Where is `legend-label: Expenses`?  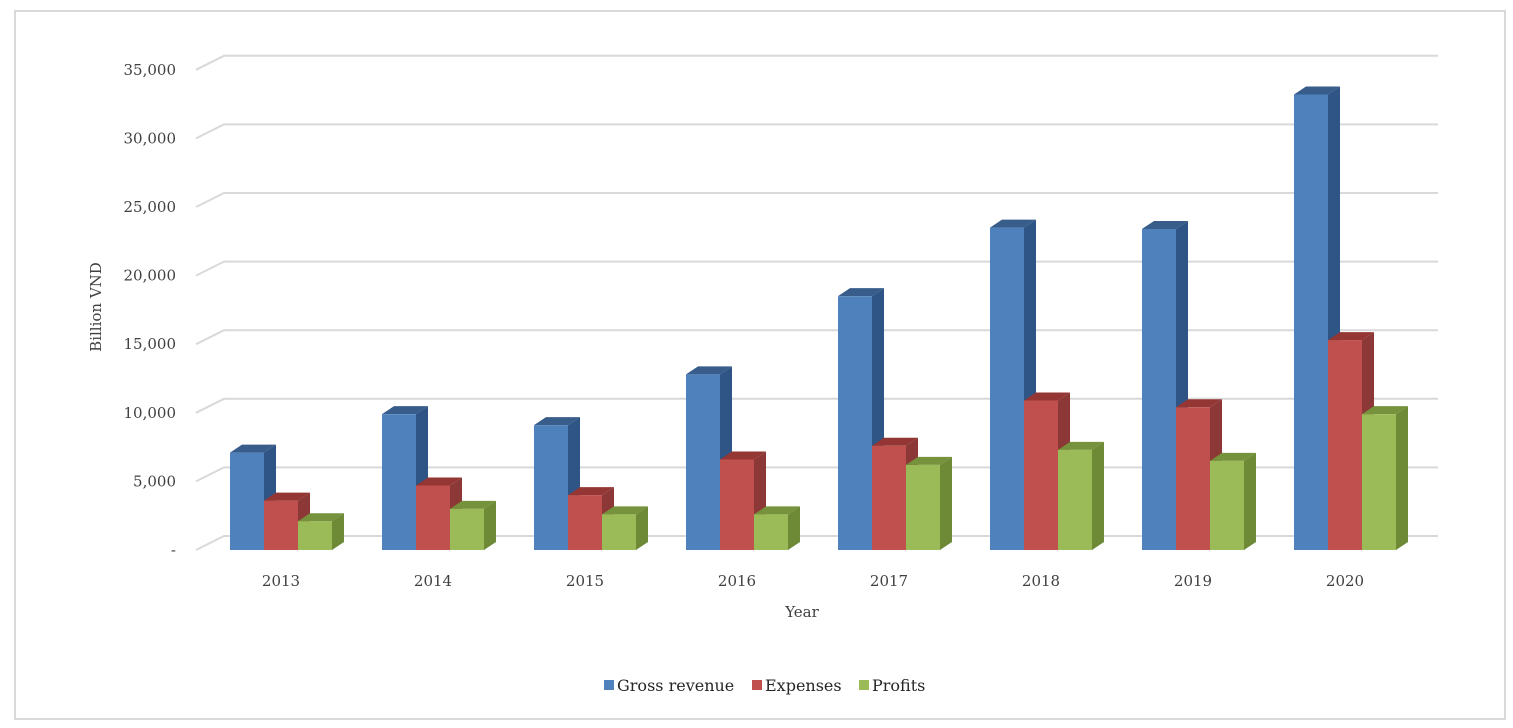
legend-label: Expenses is located at coordinates (803, 685).